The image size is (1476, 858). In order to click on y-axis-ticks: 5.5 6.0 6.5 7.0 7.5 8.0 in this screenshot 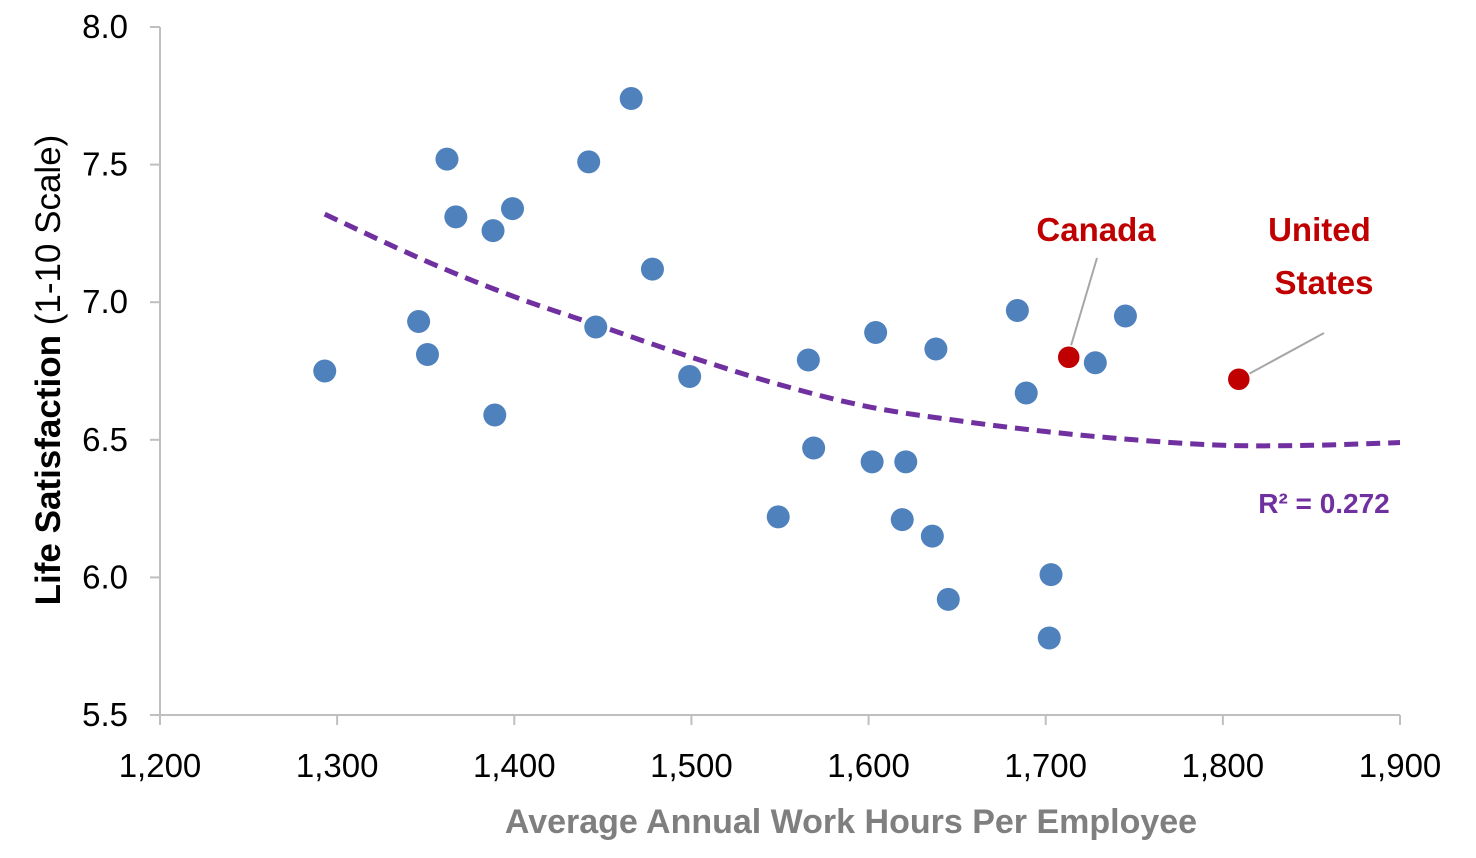, I will do `click(121, 370)`.